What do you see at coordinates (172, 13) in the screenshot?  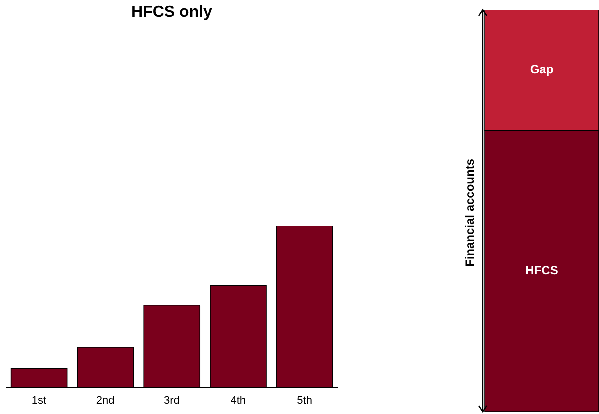 I see `chart-title: HFCS only` at bounding box center [172, 13].